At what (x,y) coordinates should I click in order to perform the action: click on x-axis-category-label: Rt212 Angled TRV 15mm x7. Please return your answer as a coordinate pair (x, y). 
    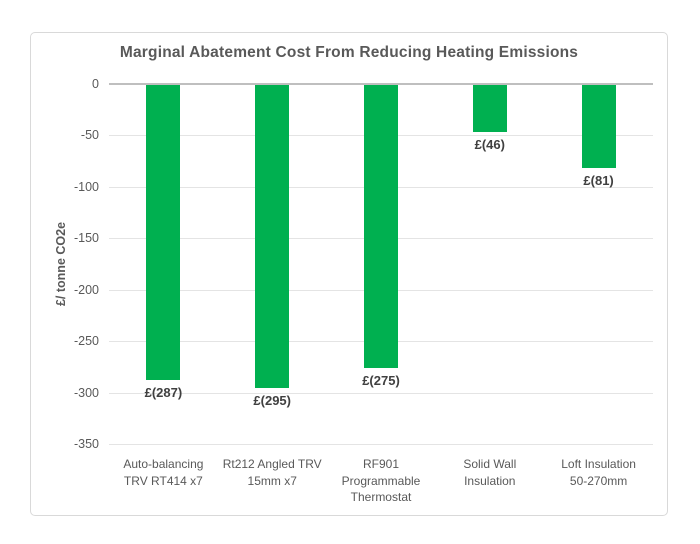
    Looking at the image, I should click on (272, 472).